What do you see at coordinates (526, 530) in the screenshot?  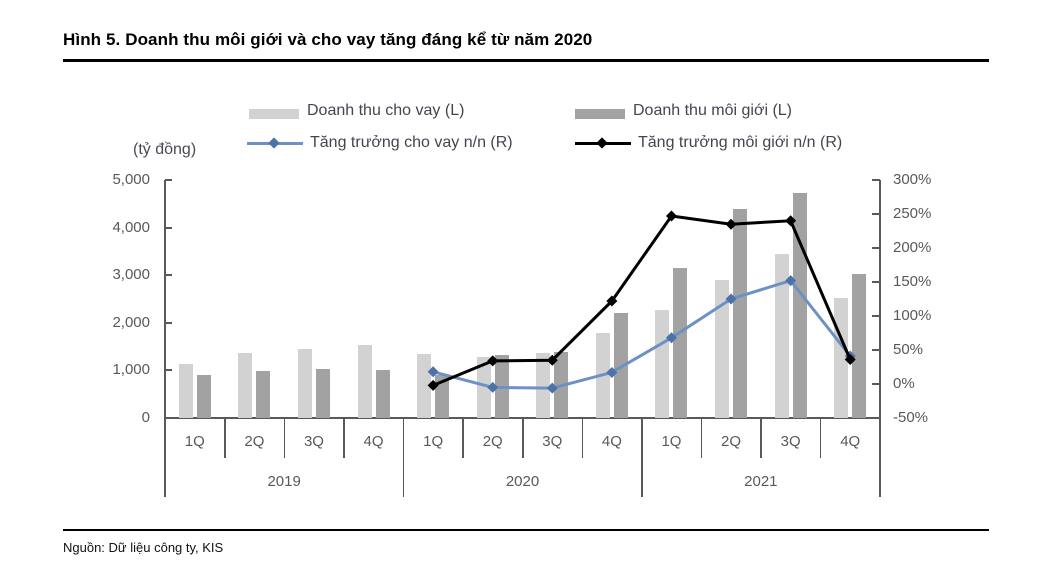 I see `footer-divider` at bounding box center [526, 530].